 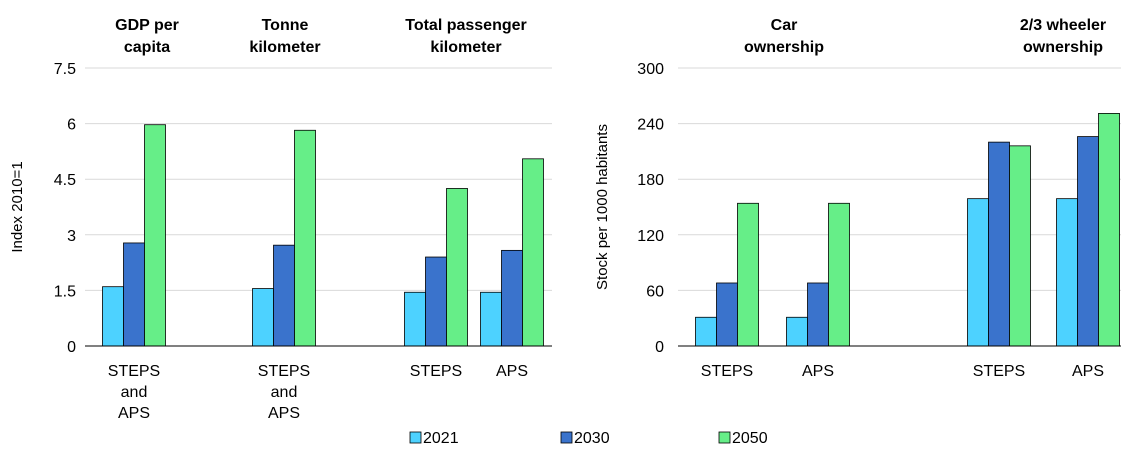 What do you see at coordinates (566, 437) in the screenshot?
I see `legend-swatch-2030` at bounding box center [566, 437].